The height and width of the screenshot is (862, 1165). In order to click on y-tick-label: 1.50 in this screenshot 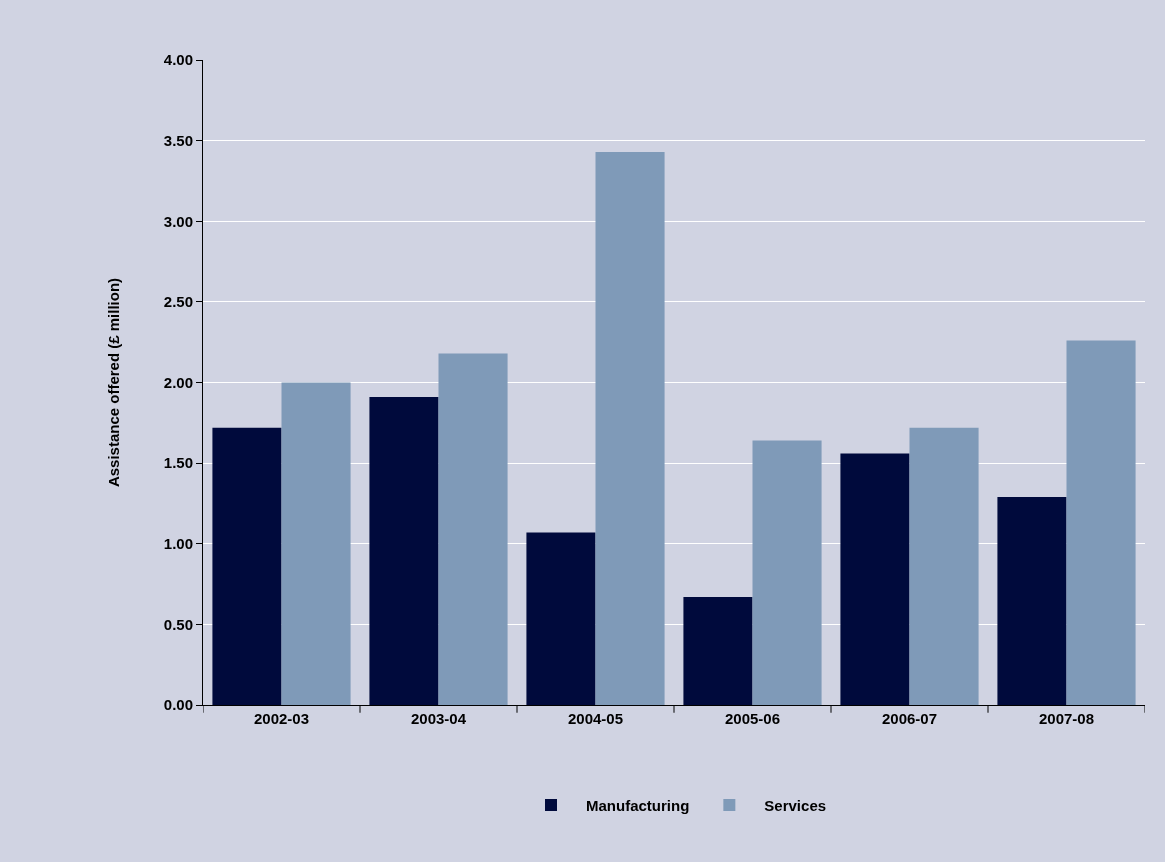, I will do `click(178, 463)`.